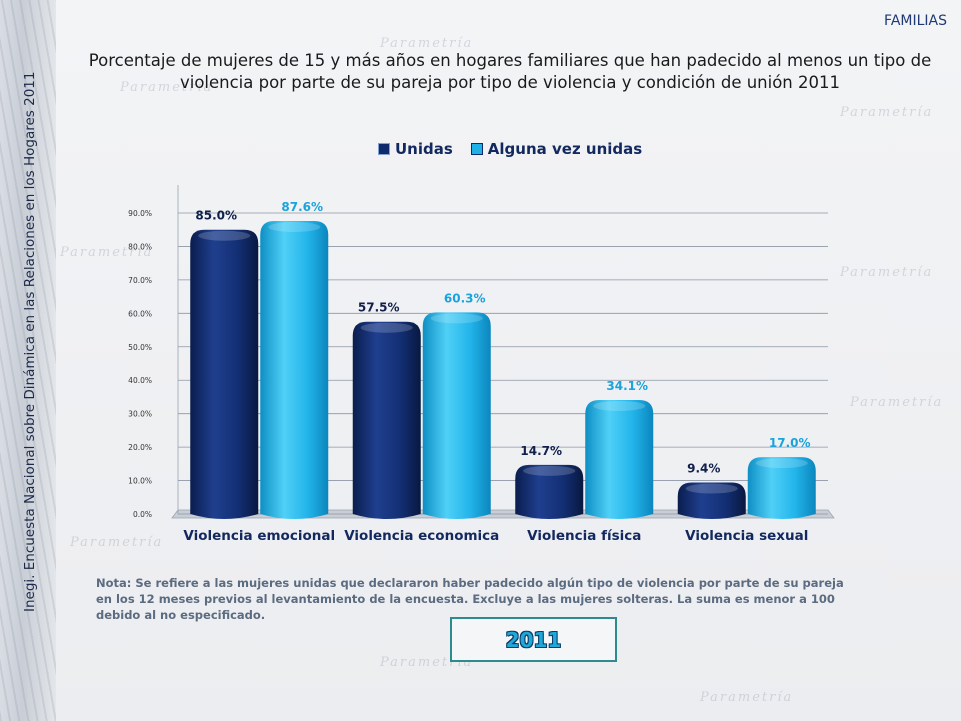 This screenshot has width=961, height=721. I want to click on y-tick-label: 40.0%, so click(140, 380).